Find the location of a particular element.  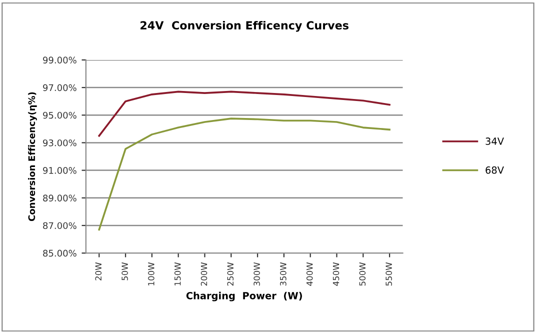

y-tick-label: 85.00% is located at coordinates (59, 253).